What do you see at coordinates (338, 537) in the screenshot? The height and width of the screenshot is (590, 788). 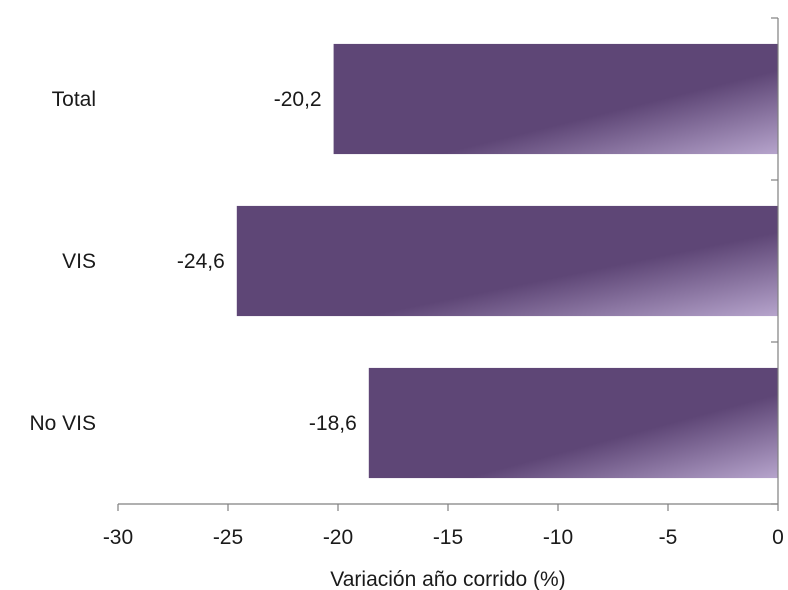 I see `x-tick-label: -20` at bounding box center [338, 537].